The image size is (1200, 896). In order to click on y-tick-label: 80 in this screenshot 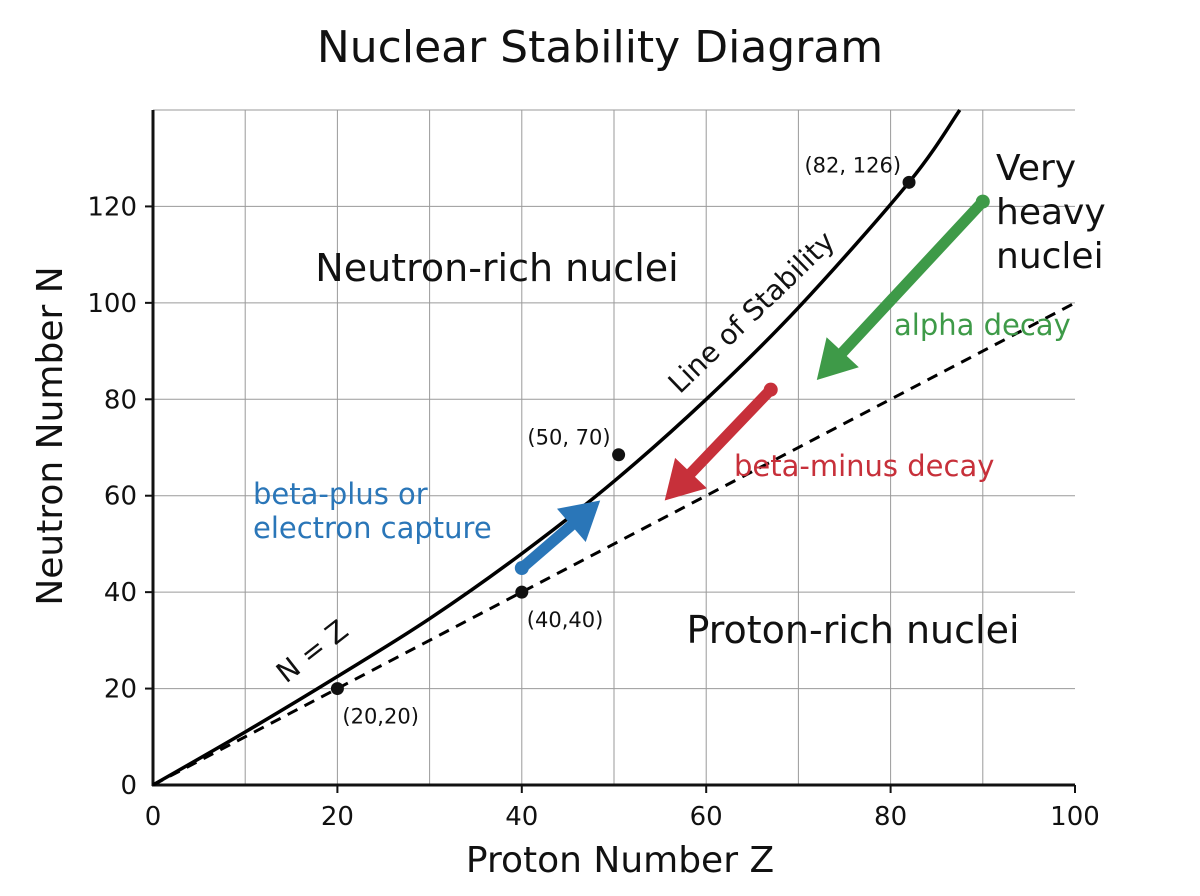, I will do `click(120, 400)`.